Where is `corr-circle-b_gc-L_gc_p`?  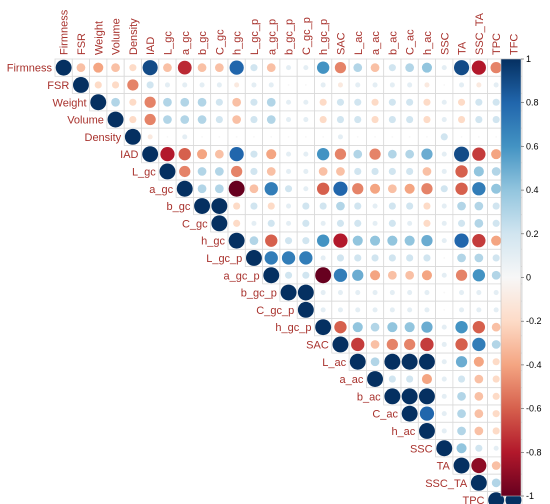 corr-circle-b_gc-L_gc_p is located at coordinates (254, 206).